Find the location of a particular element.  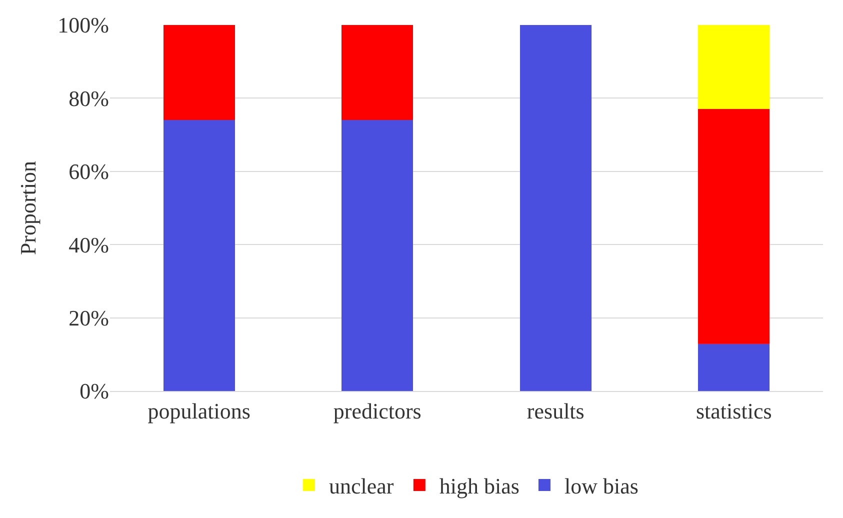

y-tick-label: 0% is located at coordinates (94, 391).